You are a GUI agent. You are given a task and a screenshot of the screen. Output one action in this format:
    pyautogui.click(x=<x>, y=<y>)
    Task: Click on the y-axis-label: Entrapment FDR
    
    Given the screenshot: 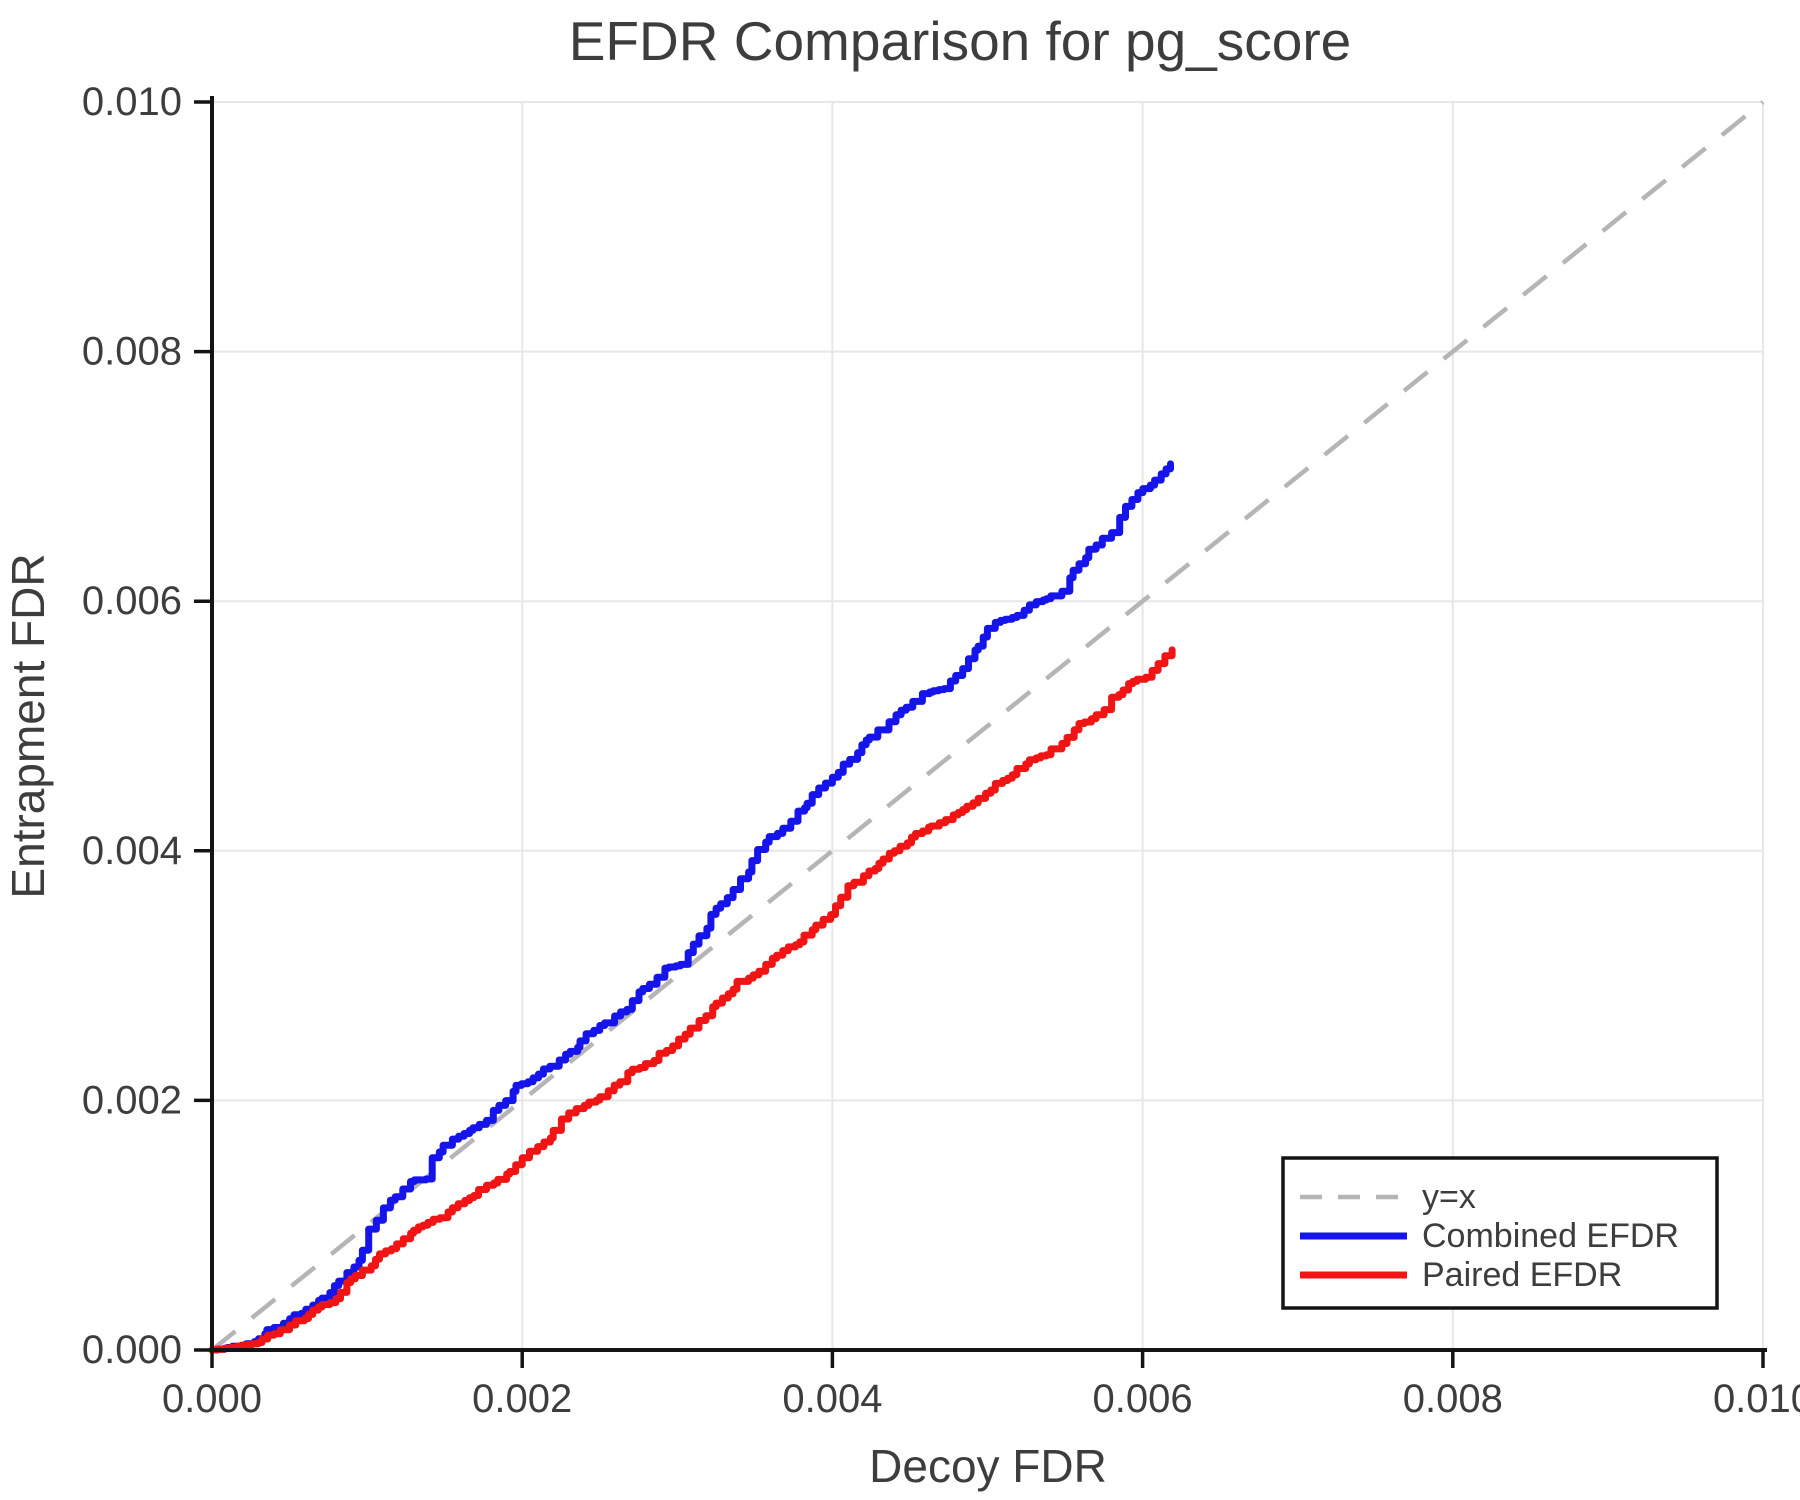 What is the action you would take?
    pyautogui.click(x=28, y=725)
    